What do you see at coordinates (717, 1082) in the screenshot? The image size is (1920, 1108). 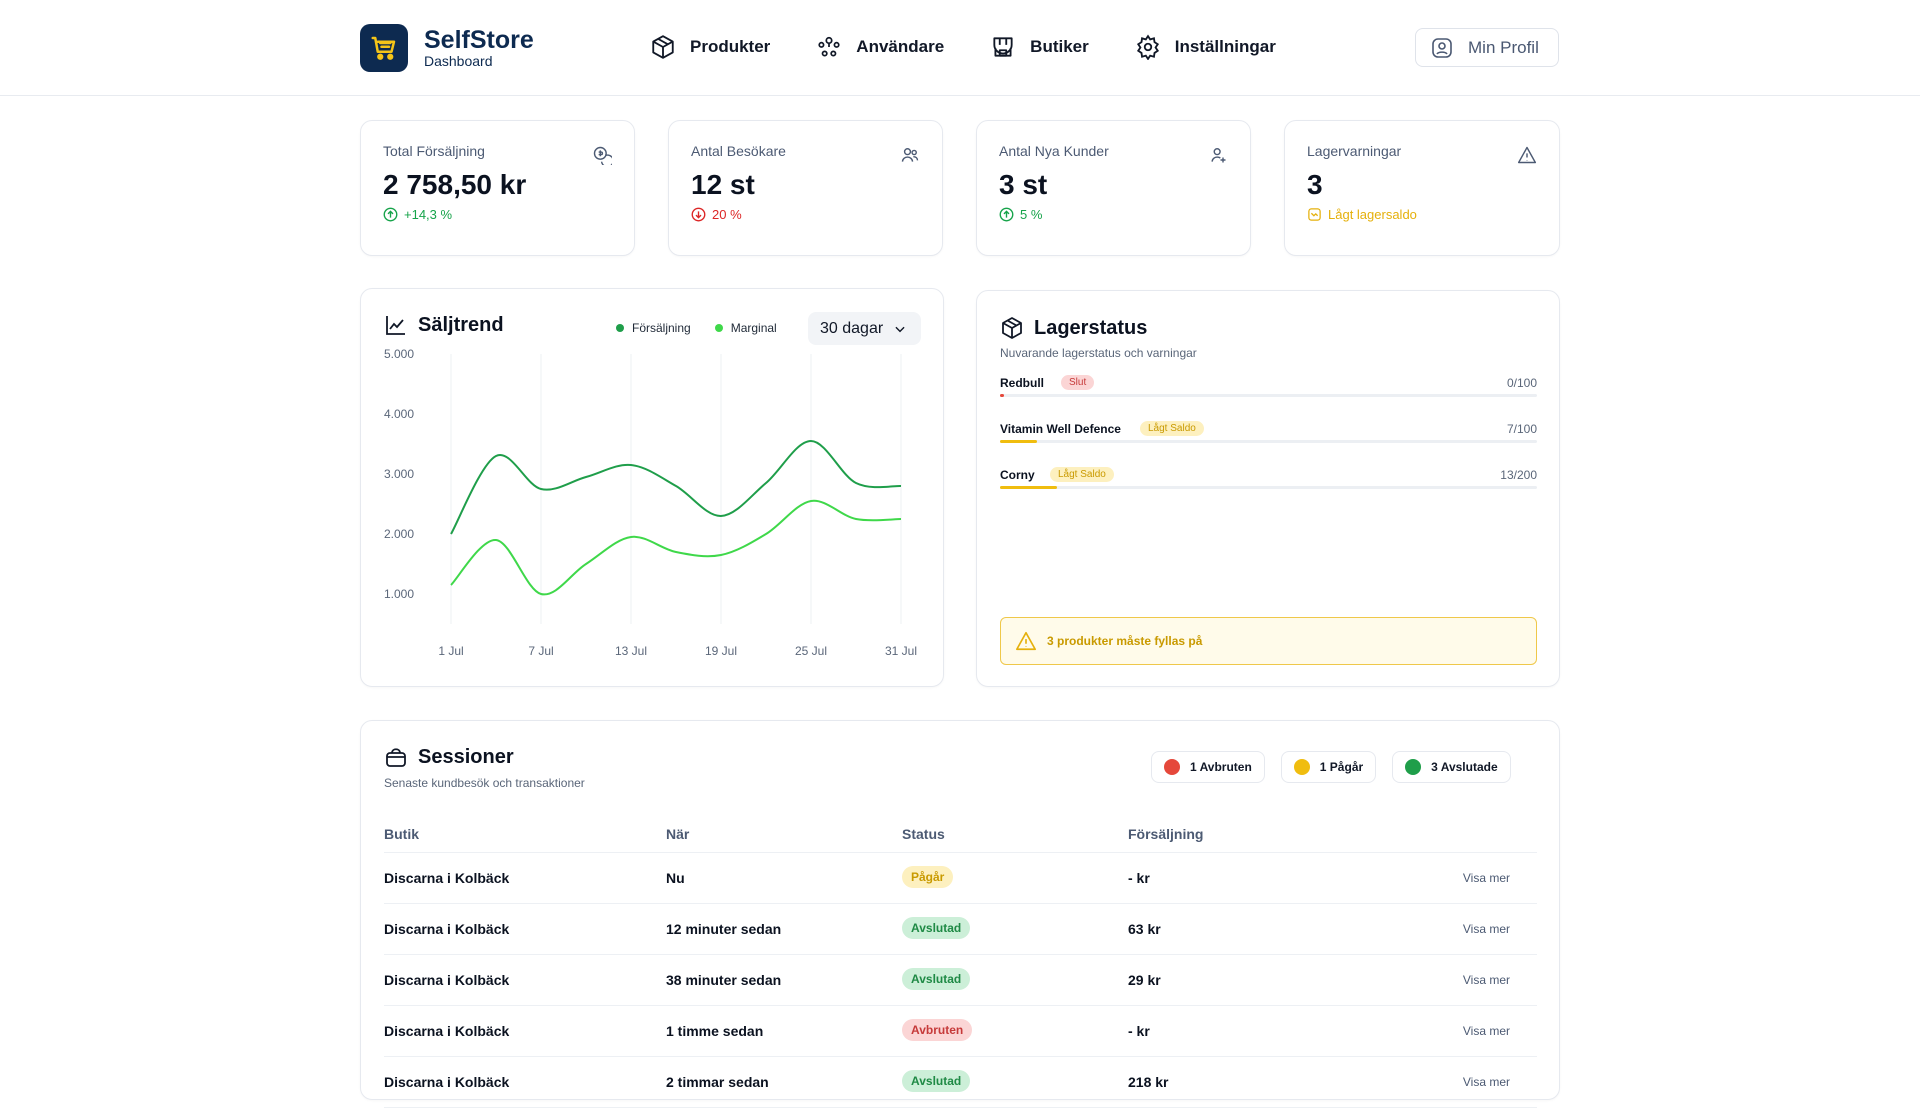 I see `cell-when: 2 timmar sedan` at bounding box center [717, 1082].